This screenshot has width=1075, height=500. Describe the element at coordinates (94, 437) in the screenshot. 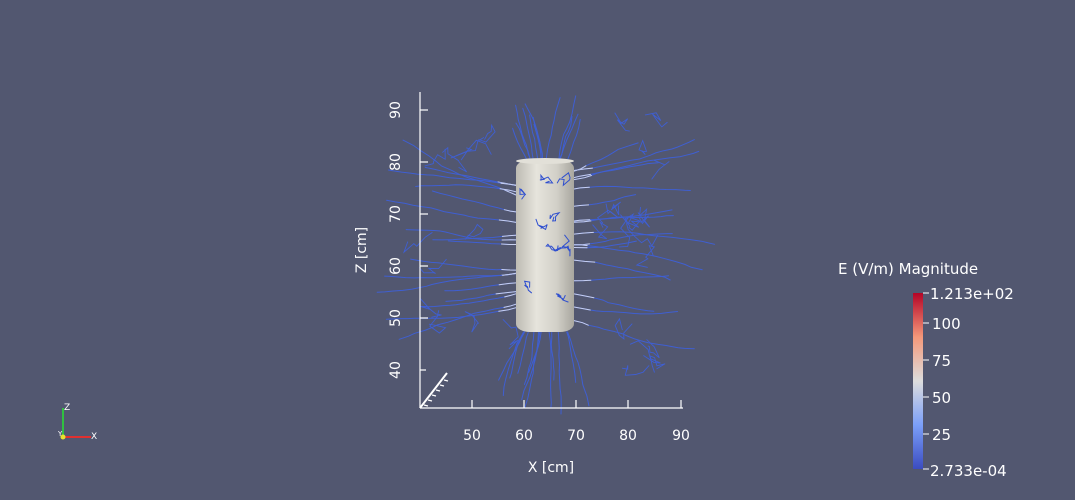

I see `orientation-x-label: X` at that location.